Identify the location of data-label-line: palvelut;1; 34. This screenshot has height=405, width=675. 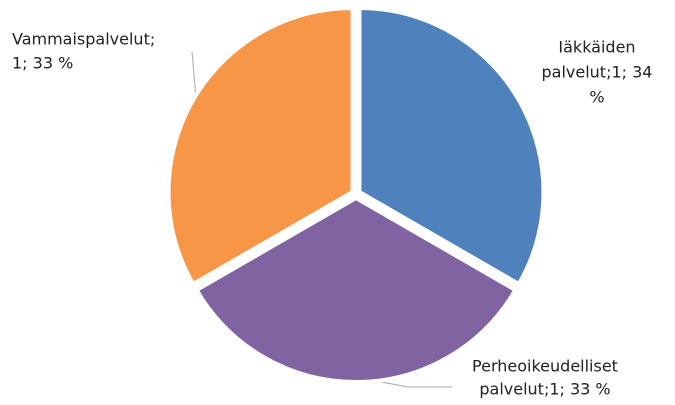
(597, 72).